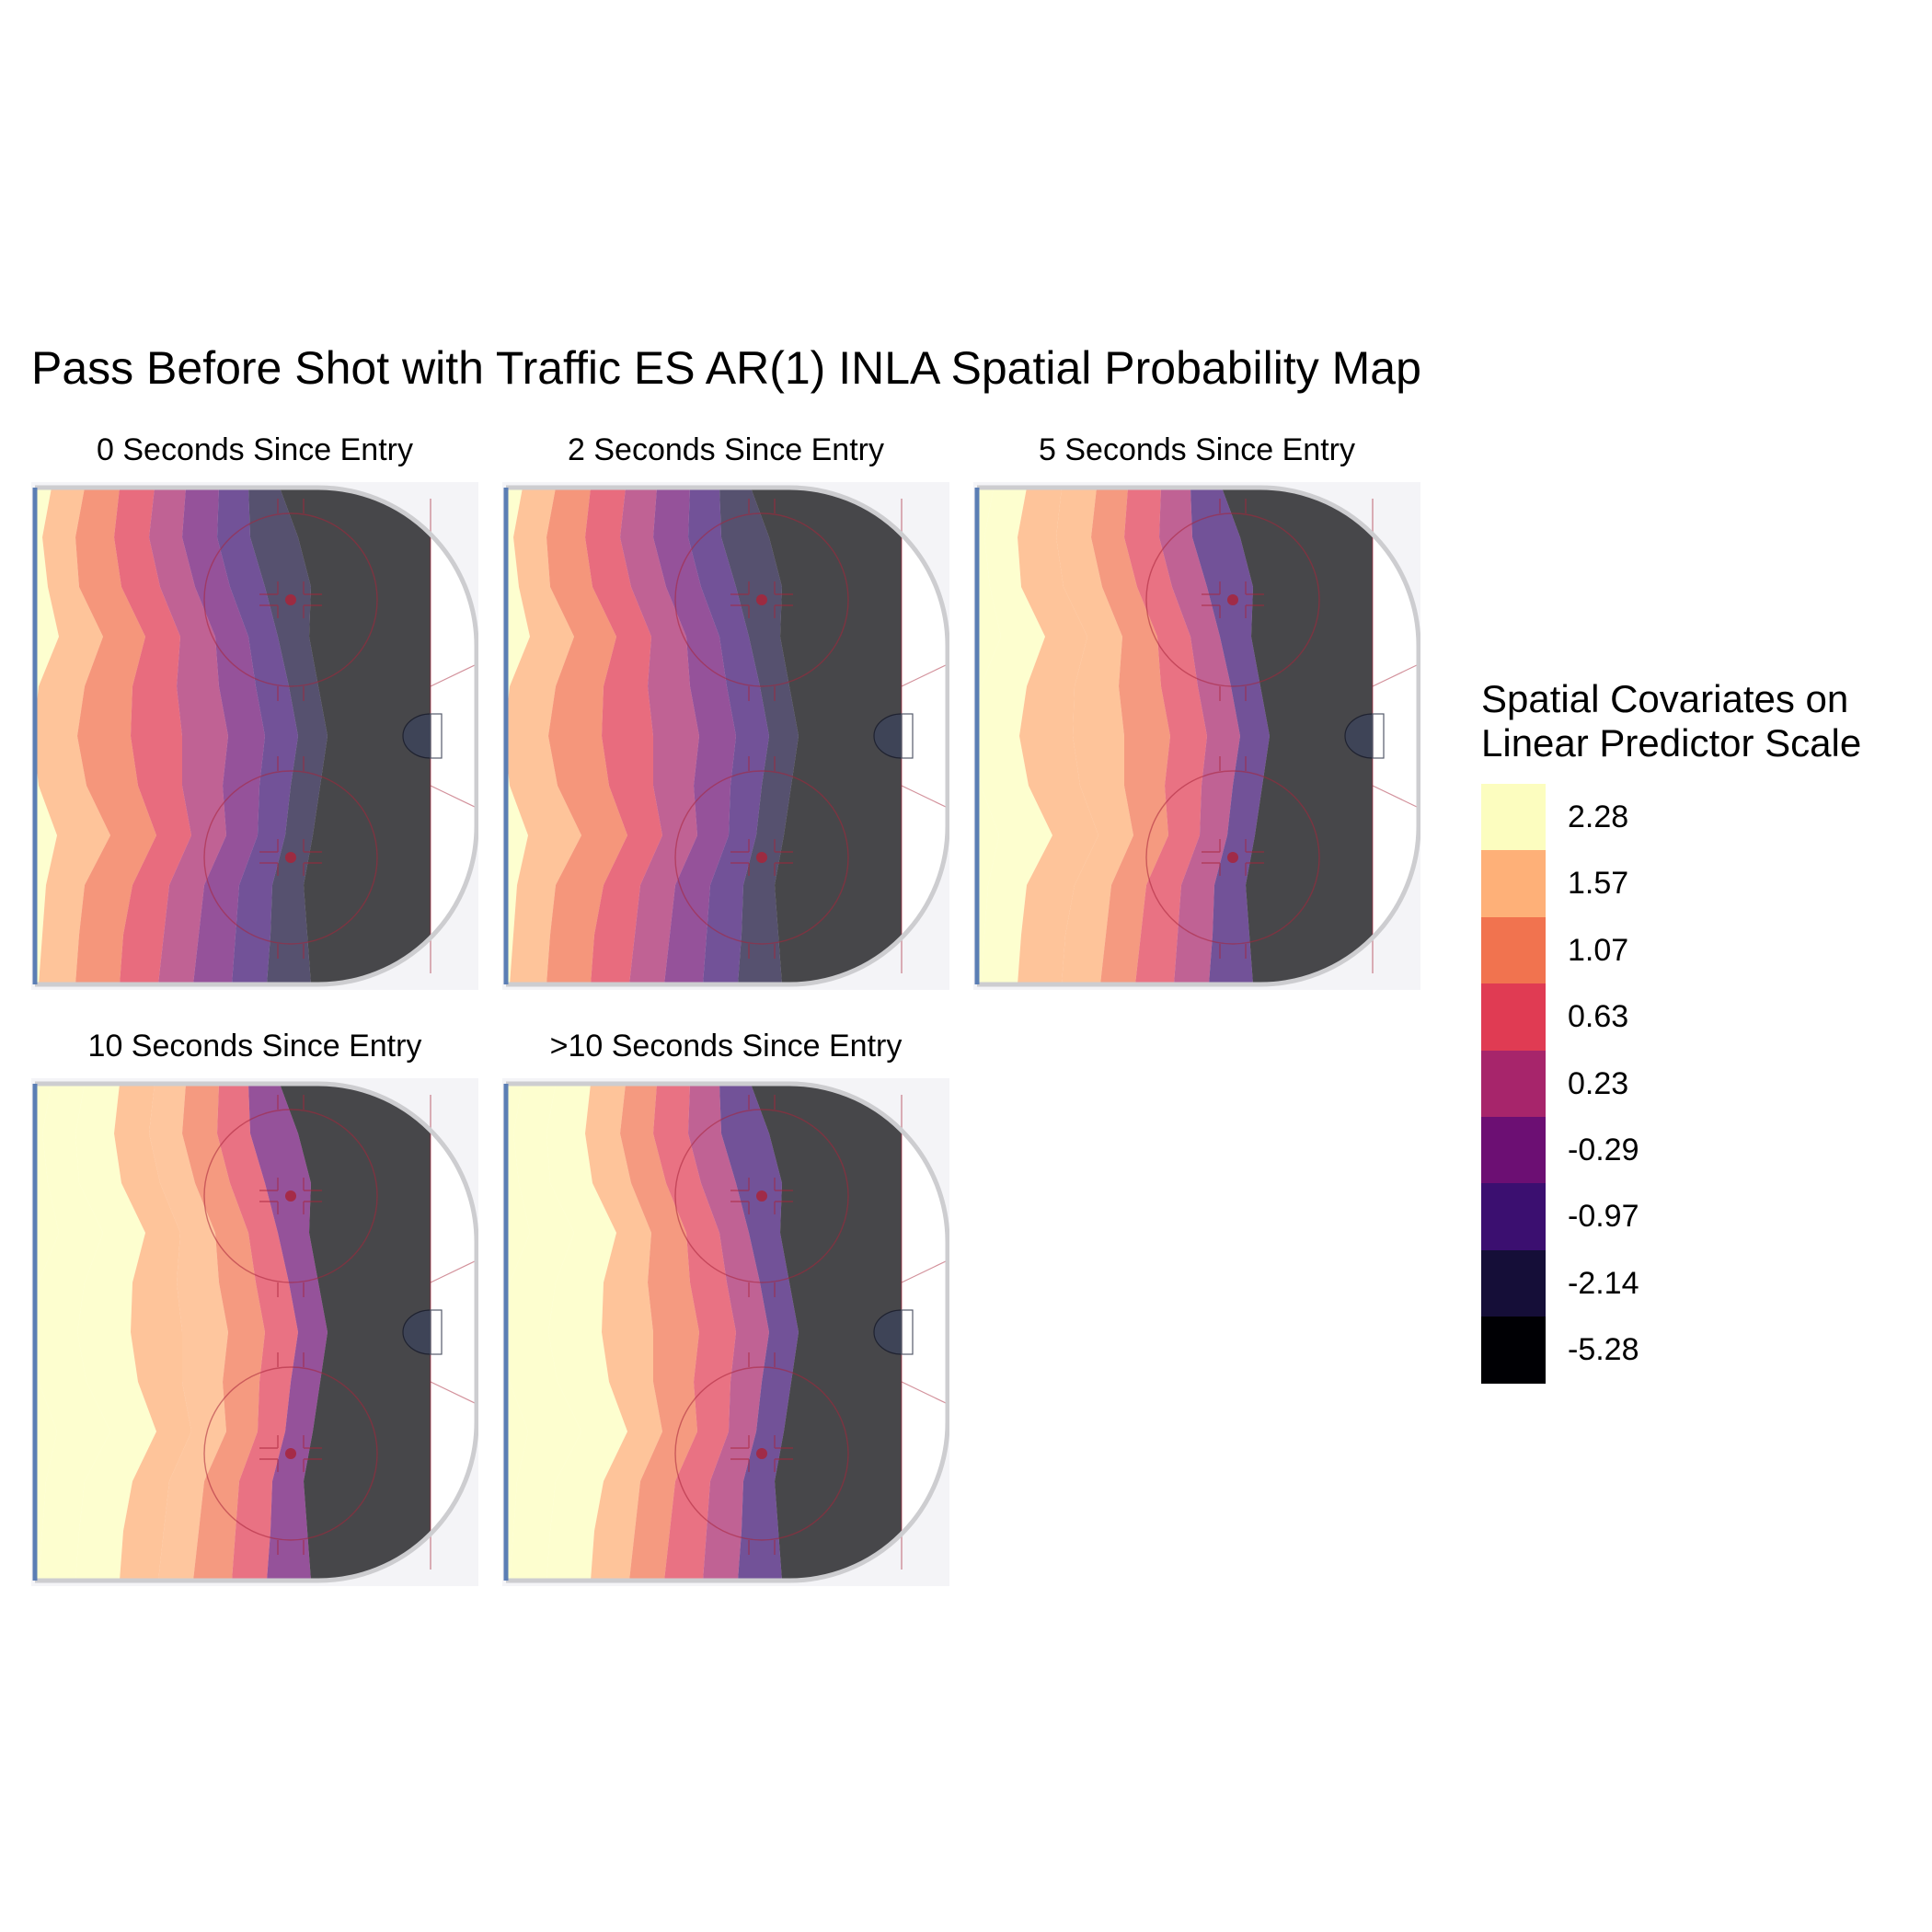  What do you see at coordinates (1197, 449) in the screenshot?
I see `facet-label-5-seconds: 5 Seconds Since Entry` at bounding box center [1197, 449].